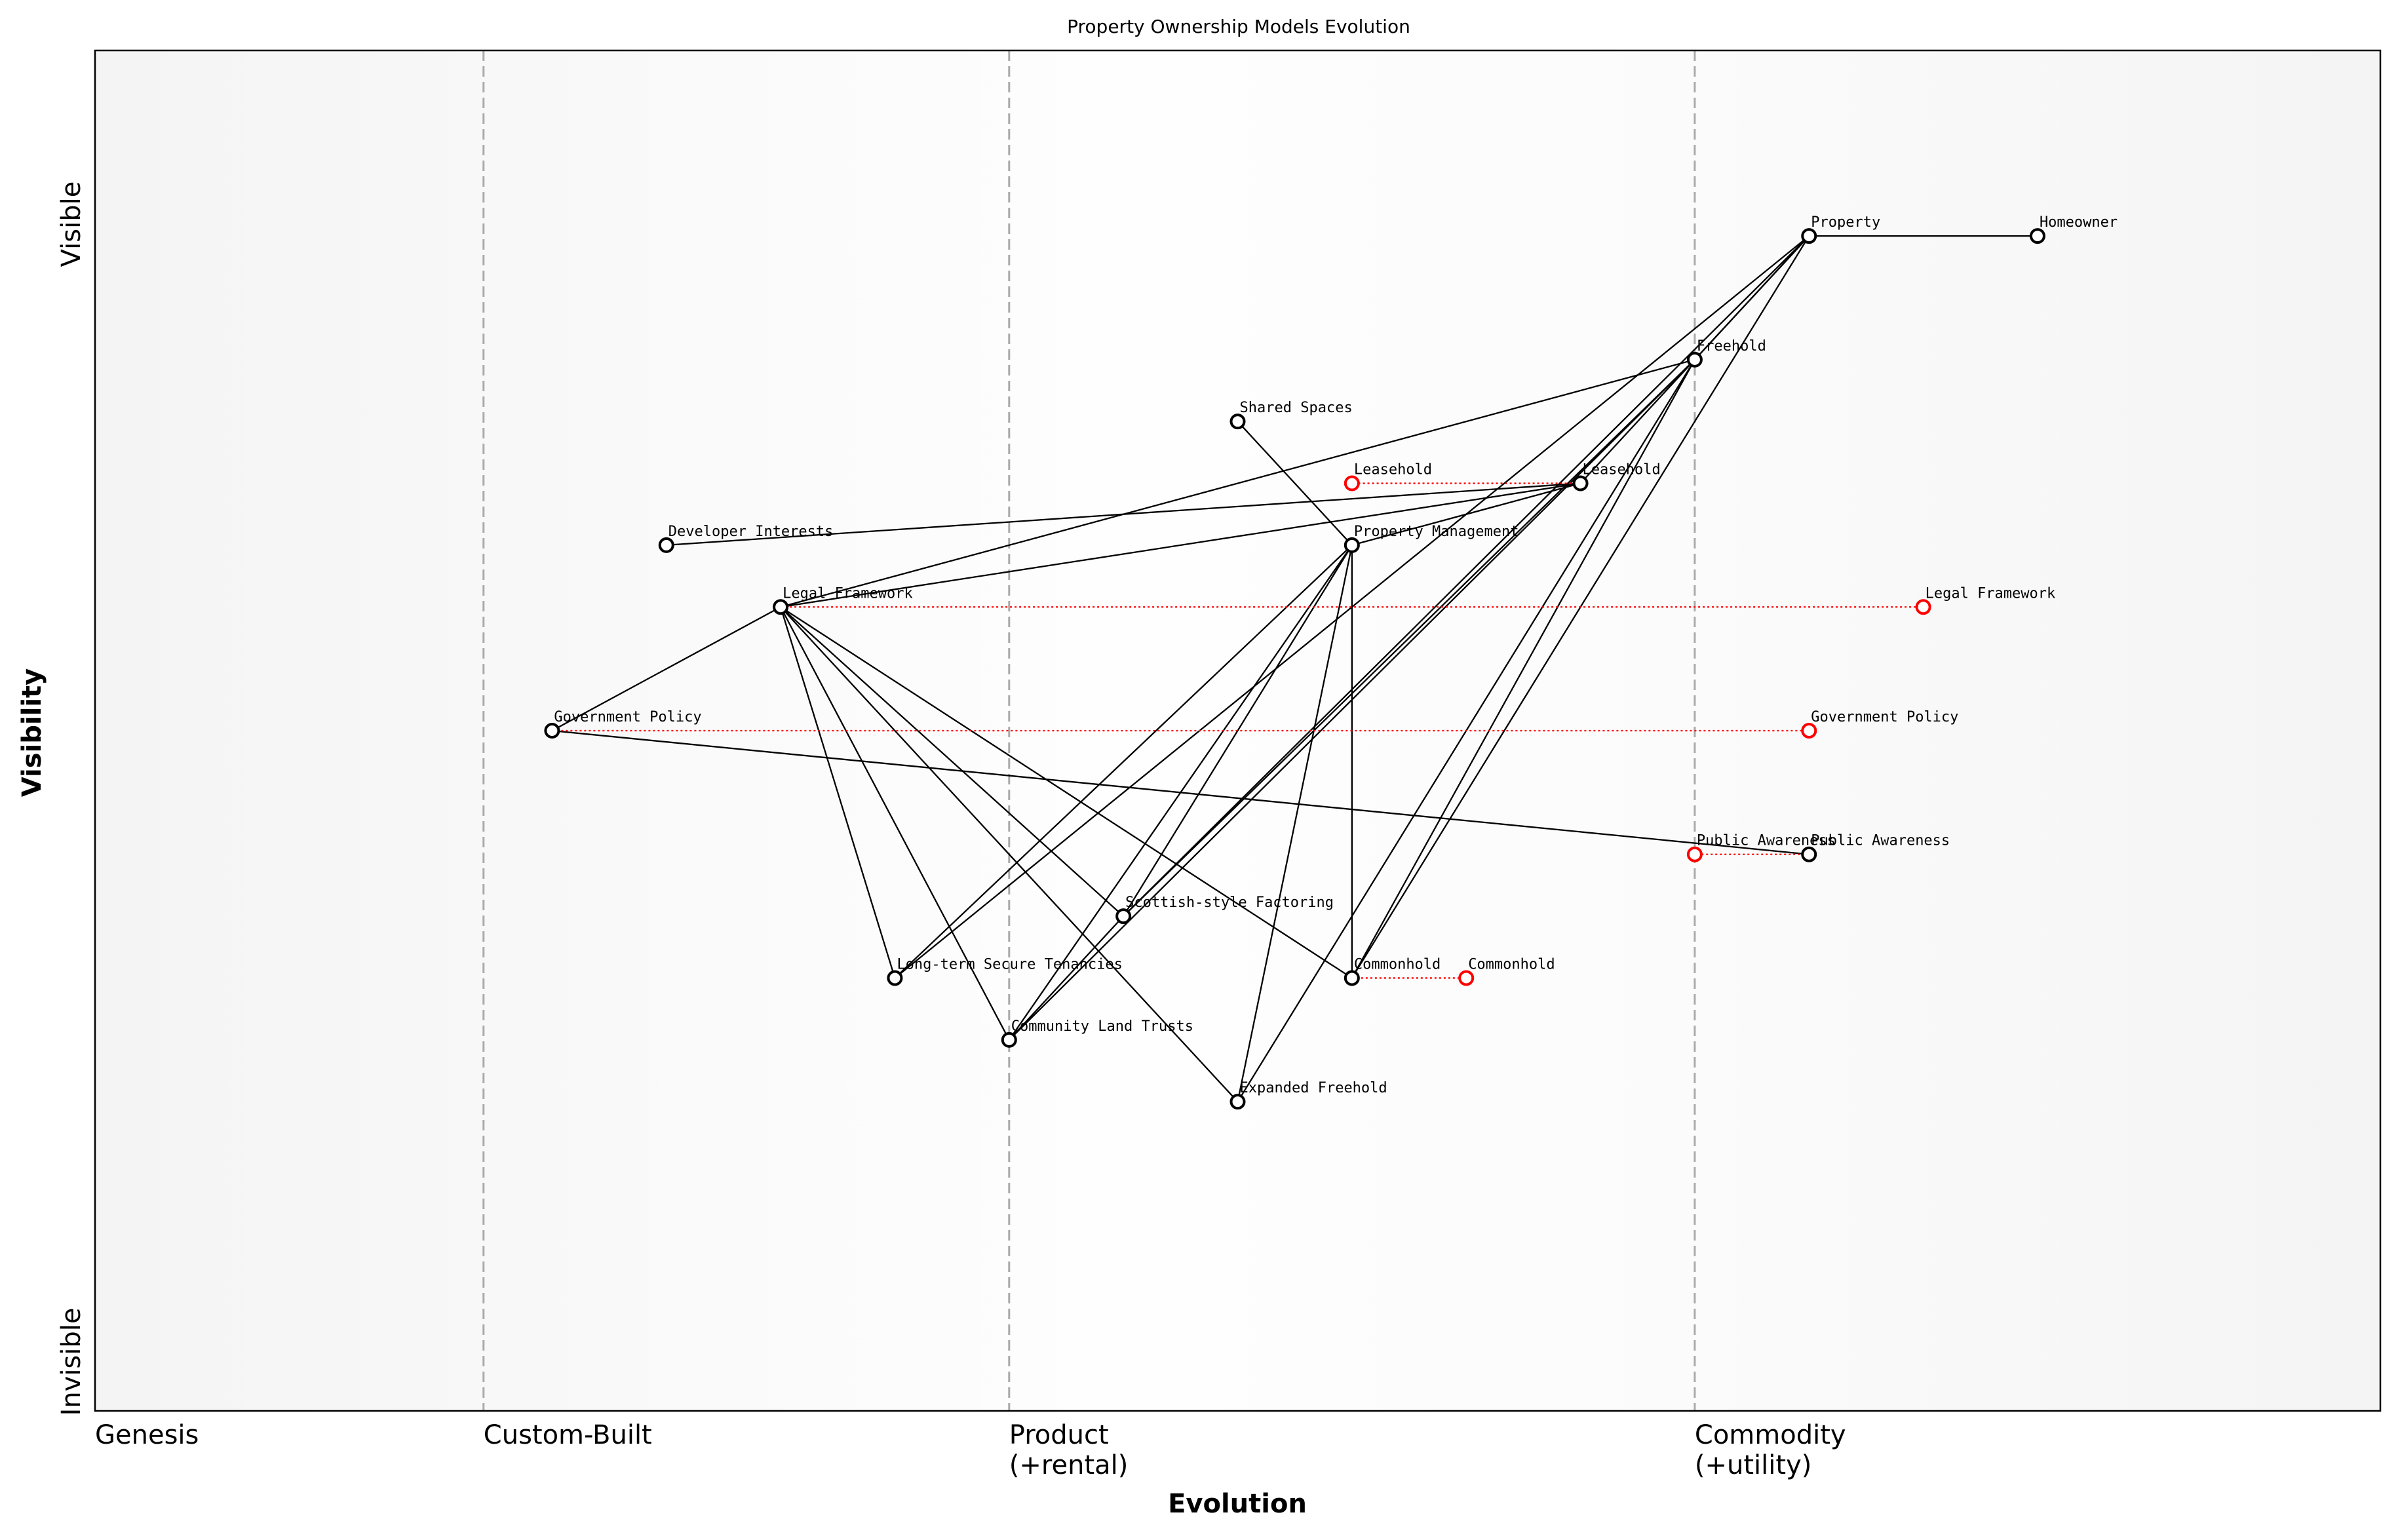  Describe the element at coordinates (1880, 841) in the screenshot. I see `component-label: Public Awareness` at that location.